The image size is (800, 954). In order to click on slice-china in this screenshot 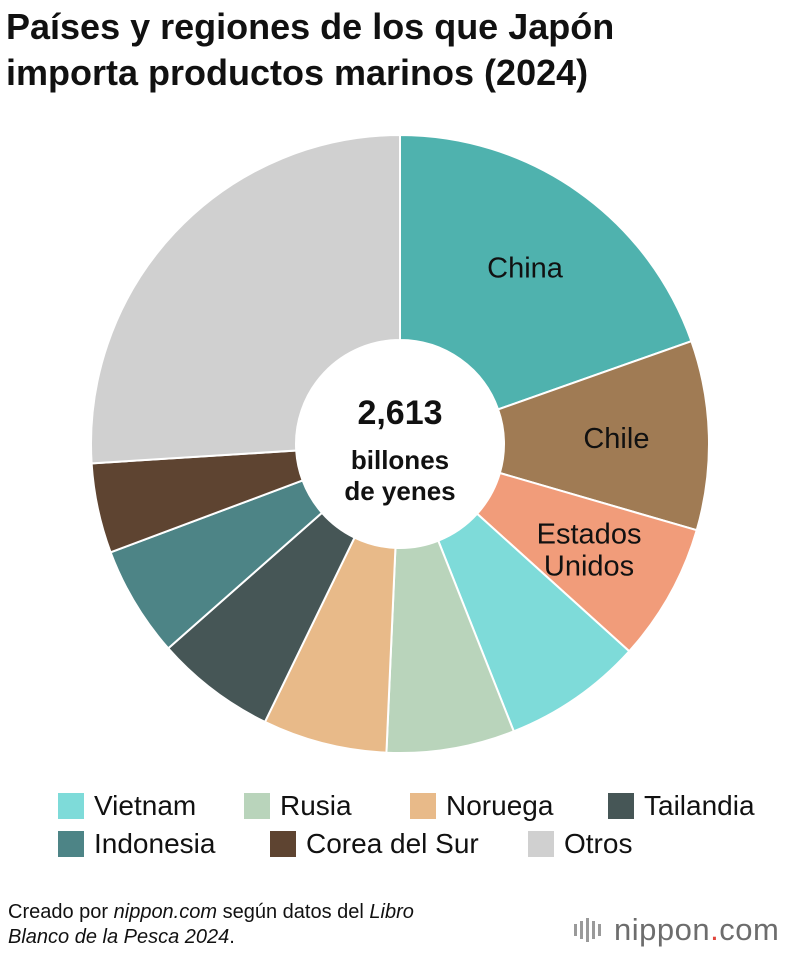, I will do `click(546, 272)`.